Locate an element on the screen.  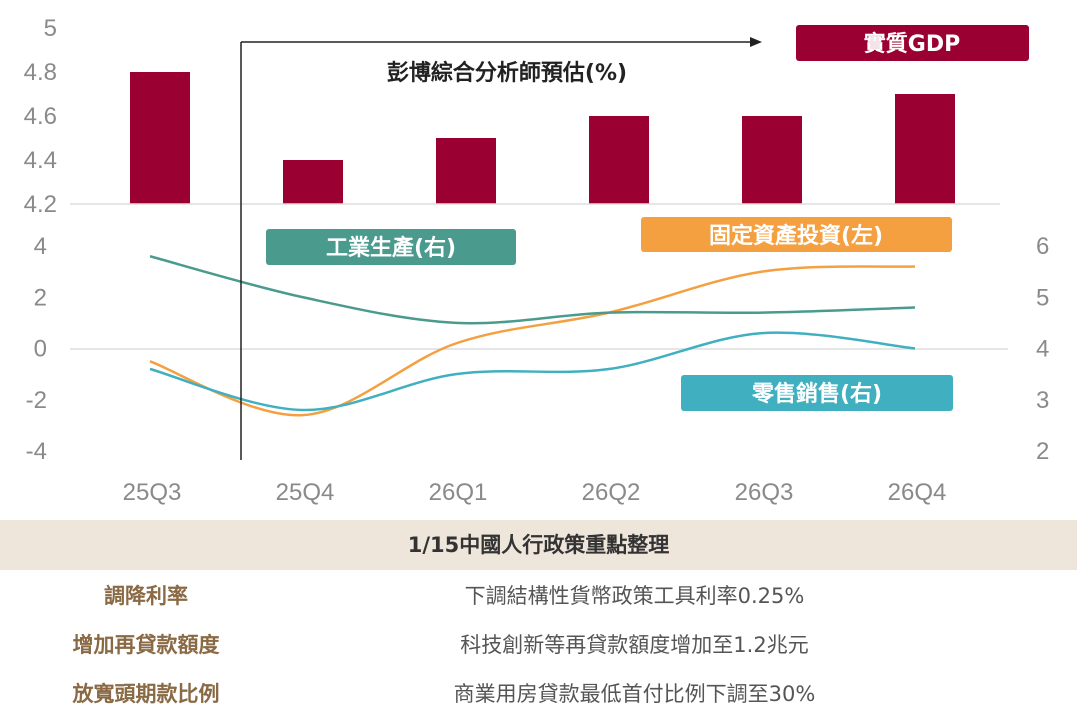
x-tick-label: 26Q4 is located at coordinates (917, 492).